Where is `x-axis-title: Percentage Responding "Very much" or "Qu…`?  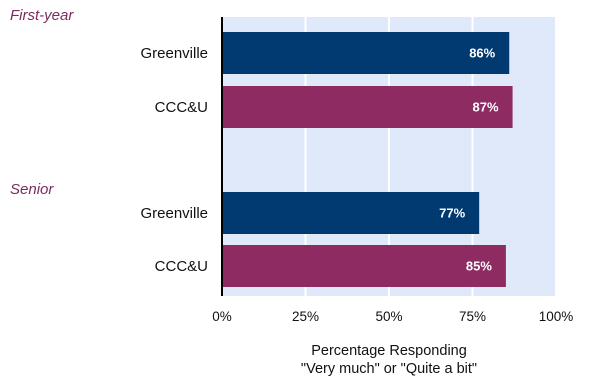
x-axis-title: Percentage Responding "Very much" or "Qu… is located at coordinates (389, 360).